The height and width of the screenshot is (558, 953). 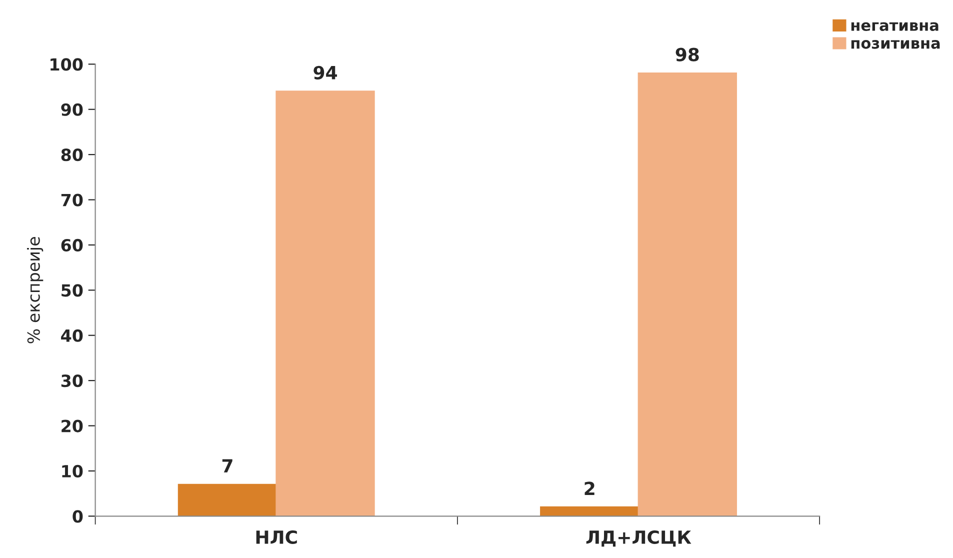 I want to click on y-tick-label: 0, so click(x=77, y=516).